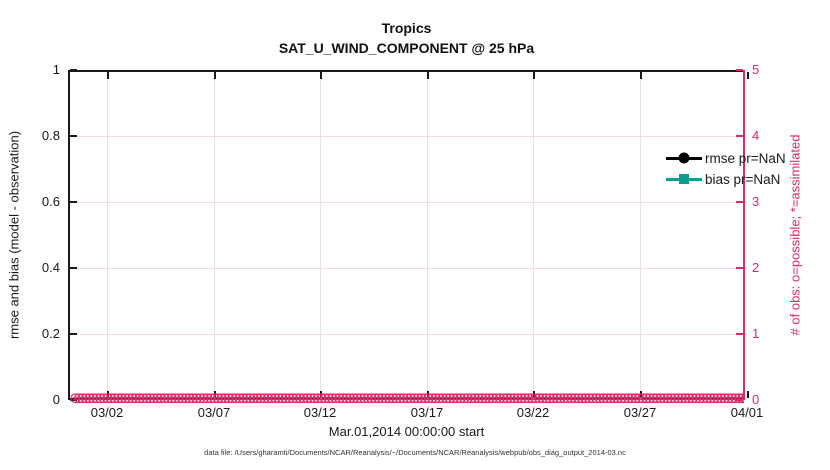  What do you see at coordinates (320, 412) in the screenshot?
I see `x-tick-label: 03/12` at bounding box center [320, 412].